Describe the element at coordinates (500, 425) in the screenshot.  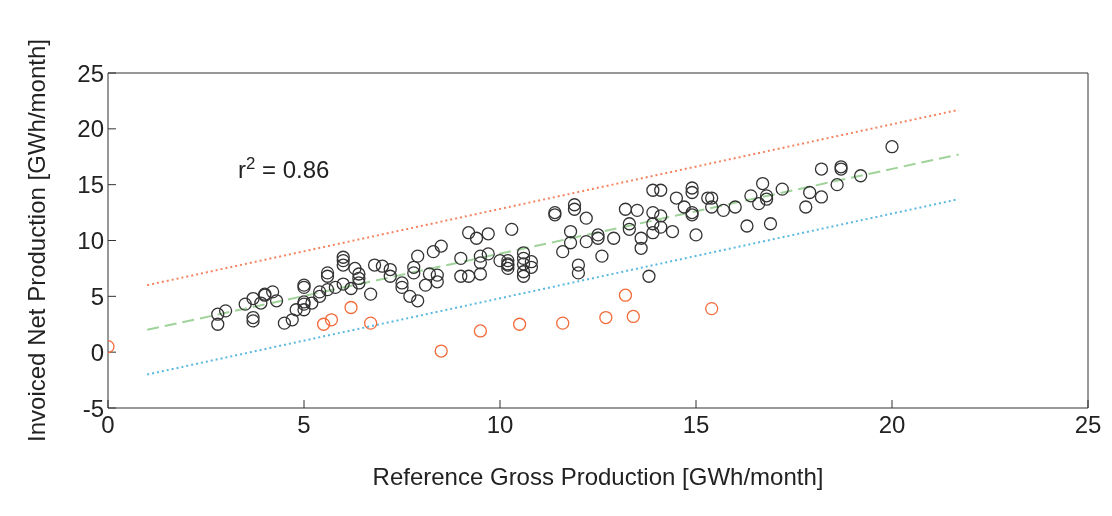
I see `x-tick-label: 10` at that location.